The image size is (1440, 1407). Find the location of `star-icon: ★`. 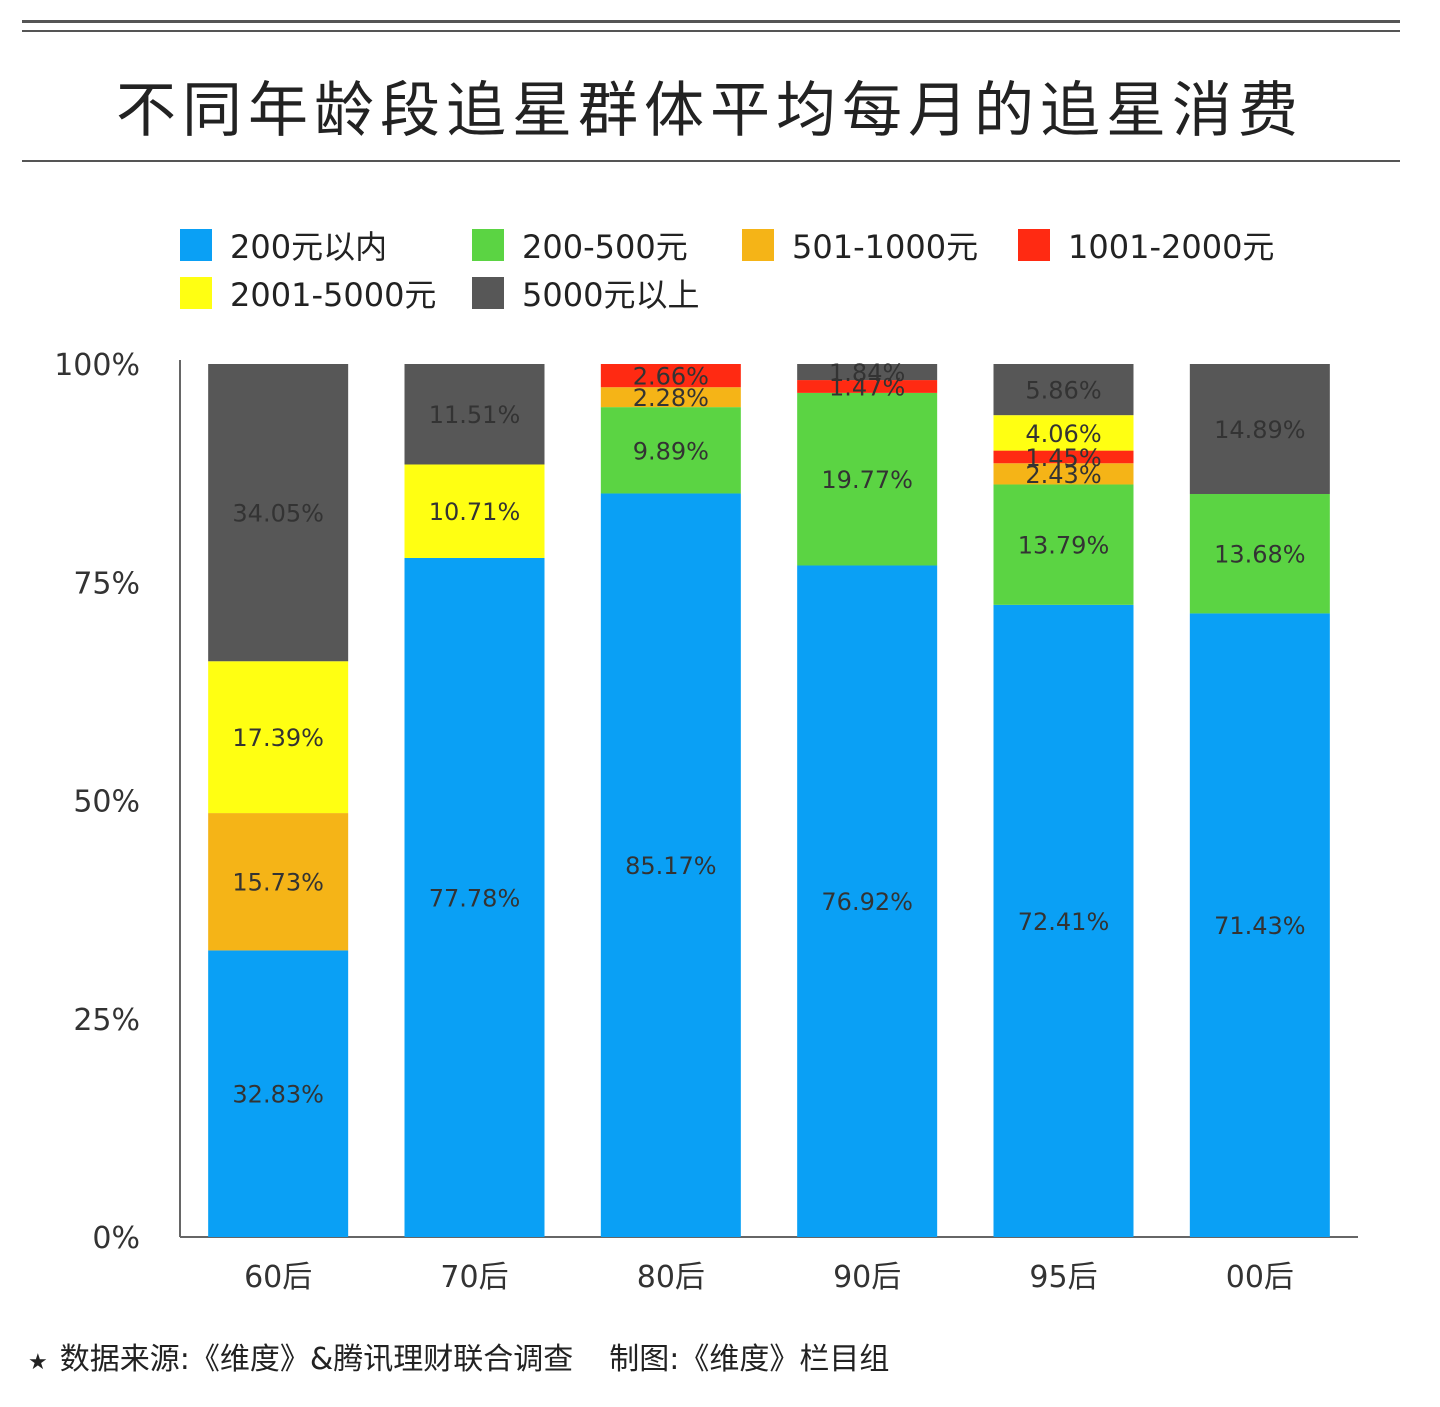

star-icon: ★ is located at coordinates (38, 1362).